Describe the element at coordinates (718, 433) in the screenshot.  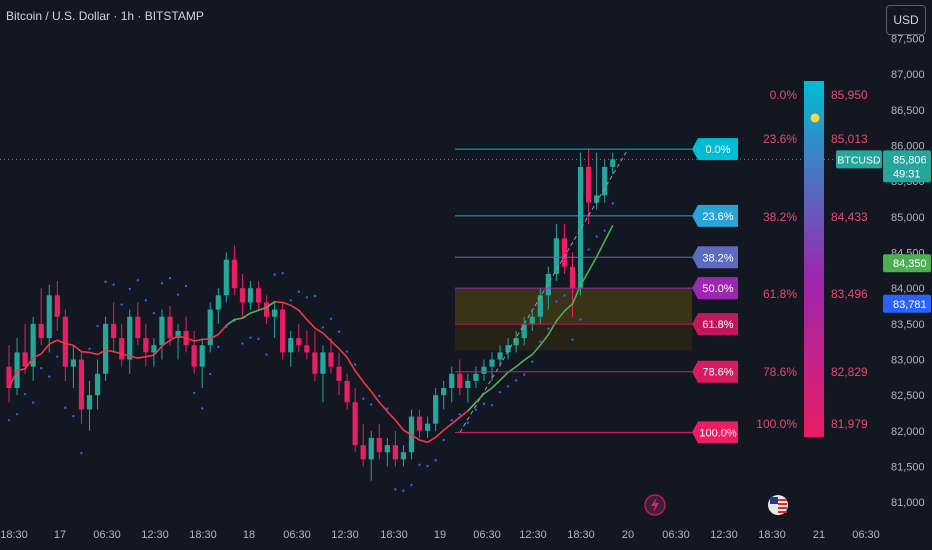
I see `fib-tag-label: 100.0%` at that location.